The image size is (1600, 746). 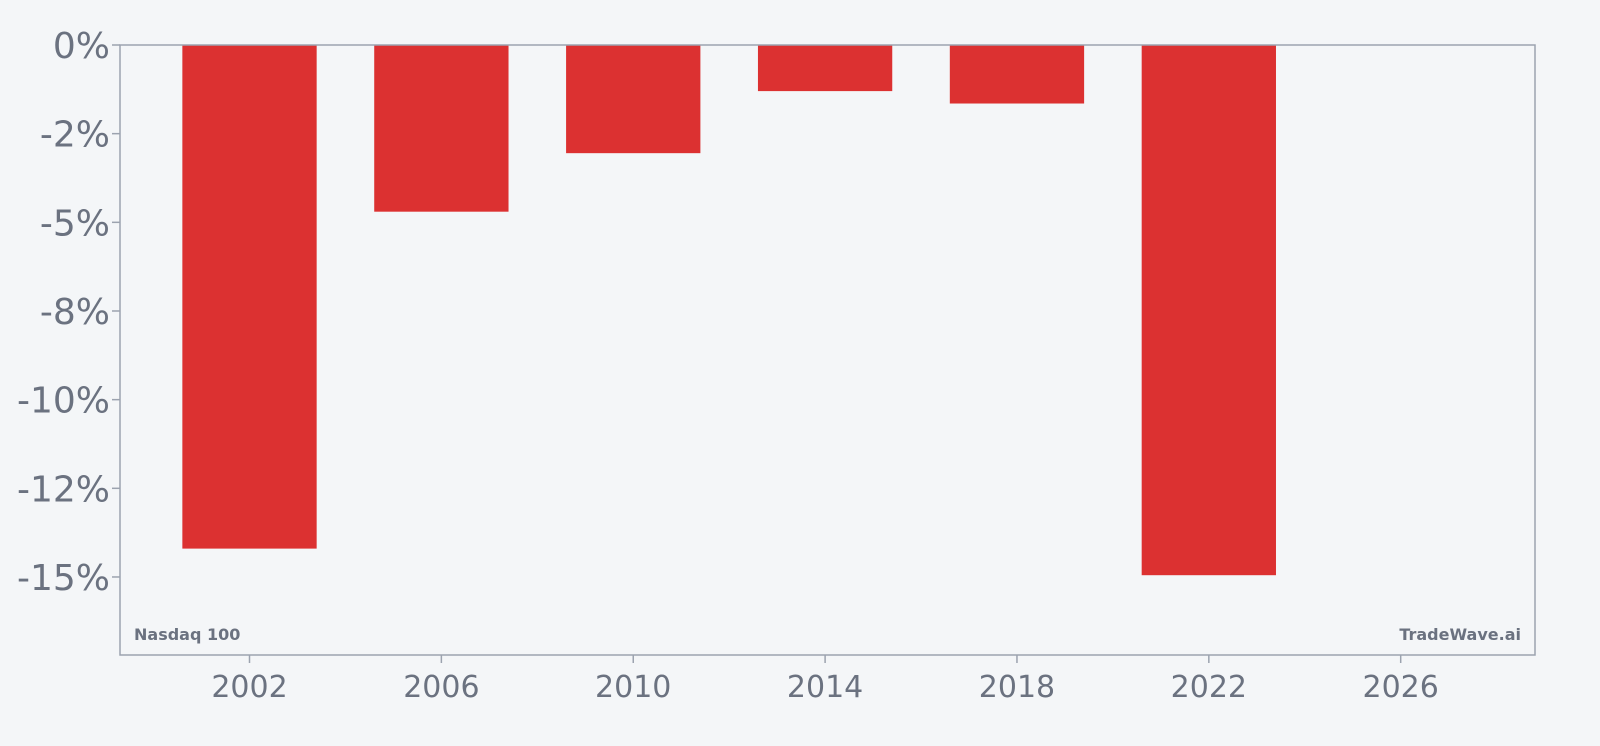 What do you see at coordinates (1017, 687) in the screenshot?
I see `x-tick-label: 2018` at bounding box center [1017, 687].